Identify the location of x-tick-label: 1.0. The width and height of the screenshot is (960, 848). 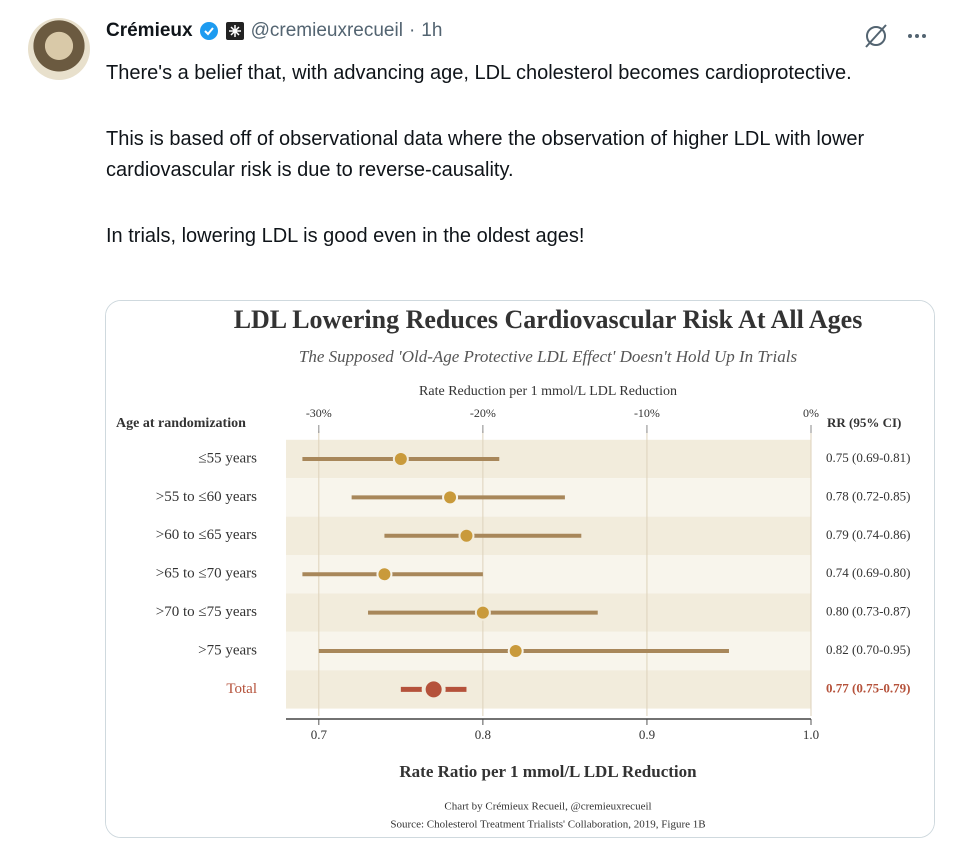
(811, 734).